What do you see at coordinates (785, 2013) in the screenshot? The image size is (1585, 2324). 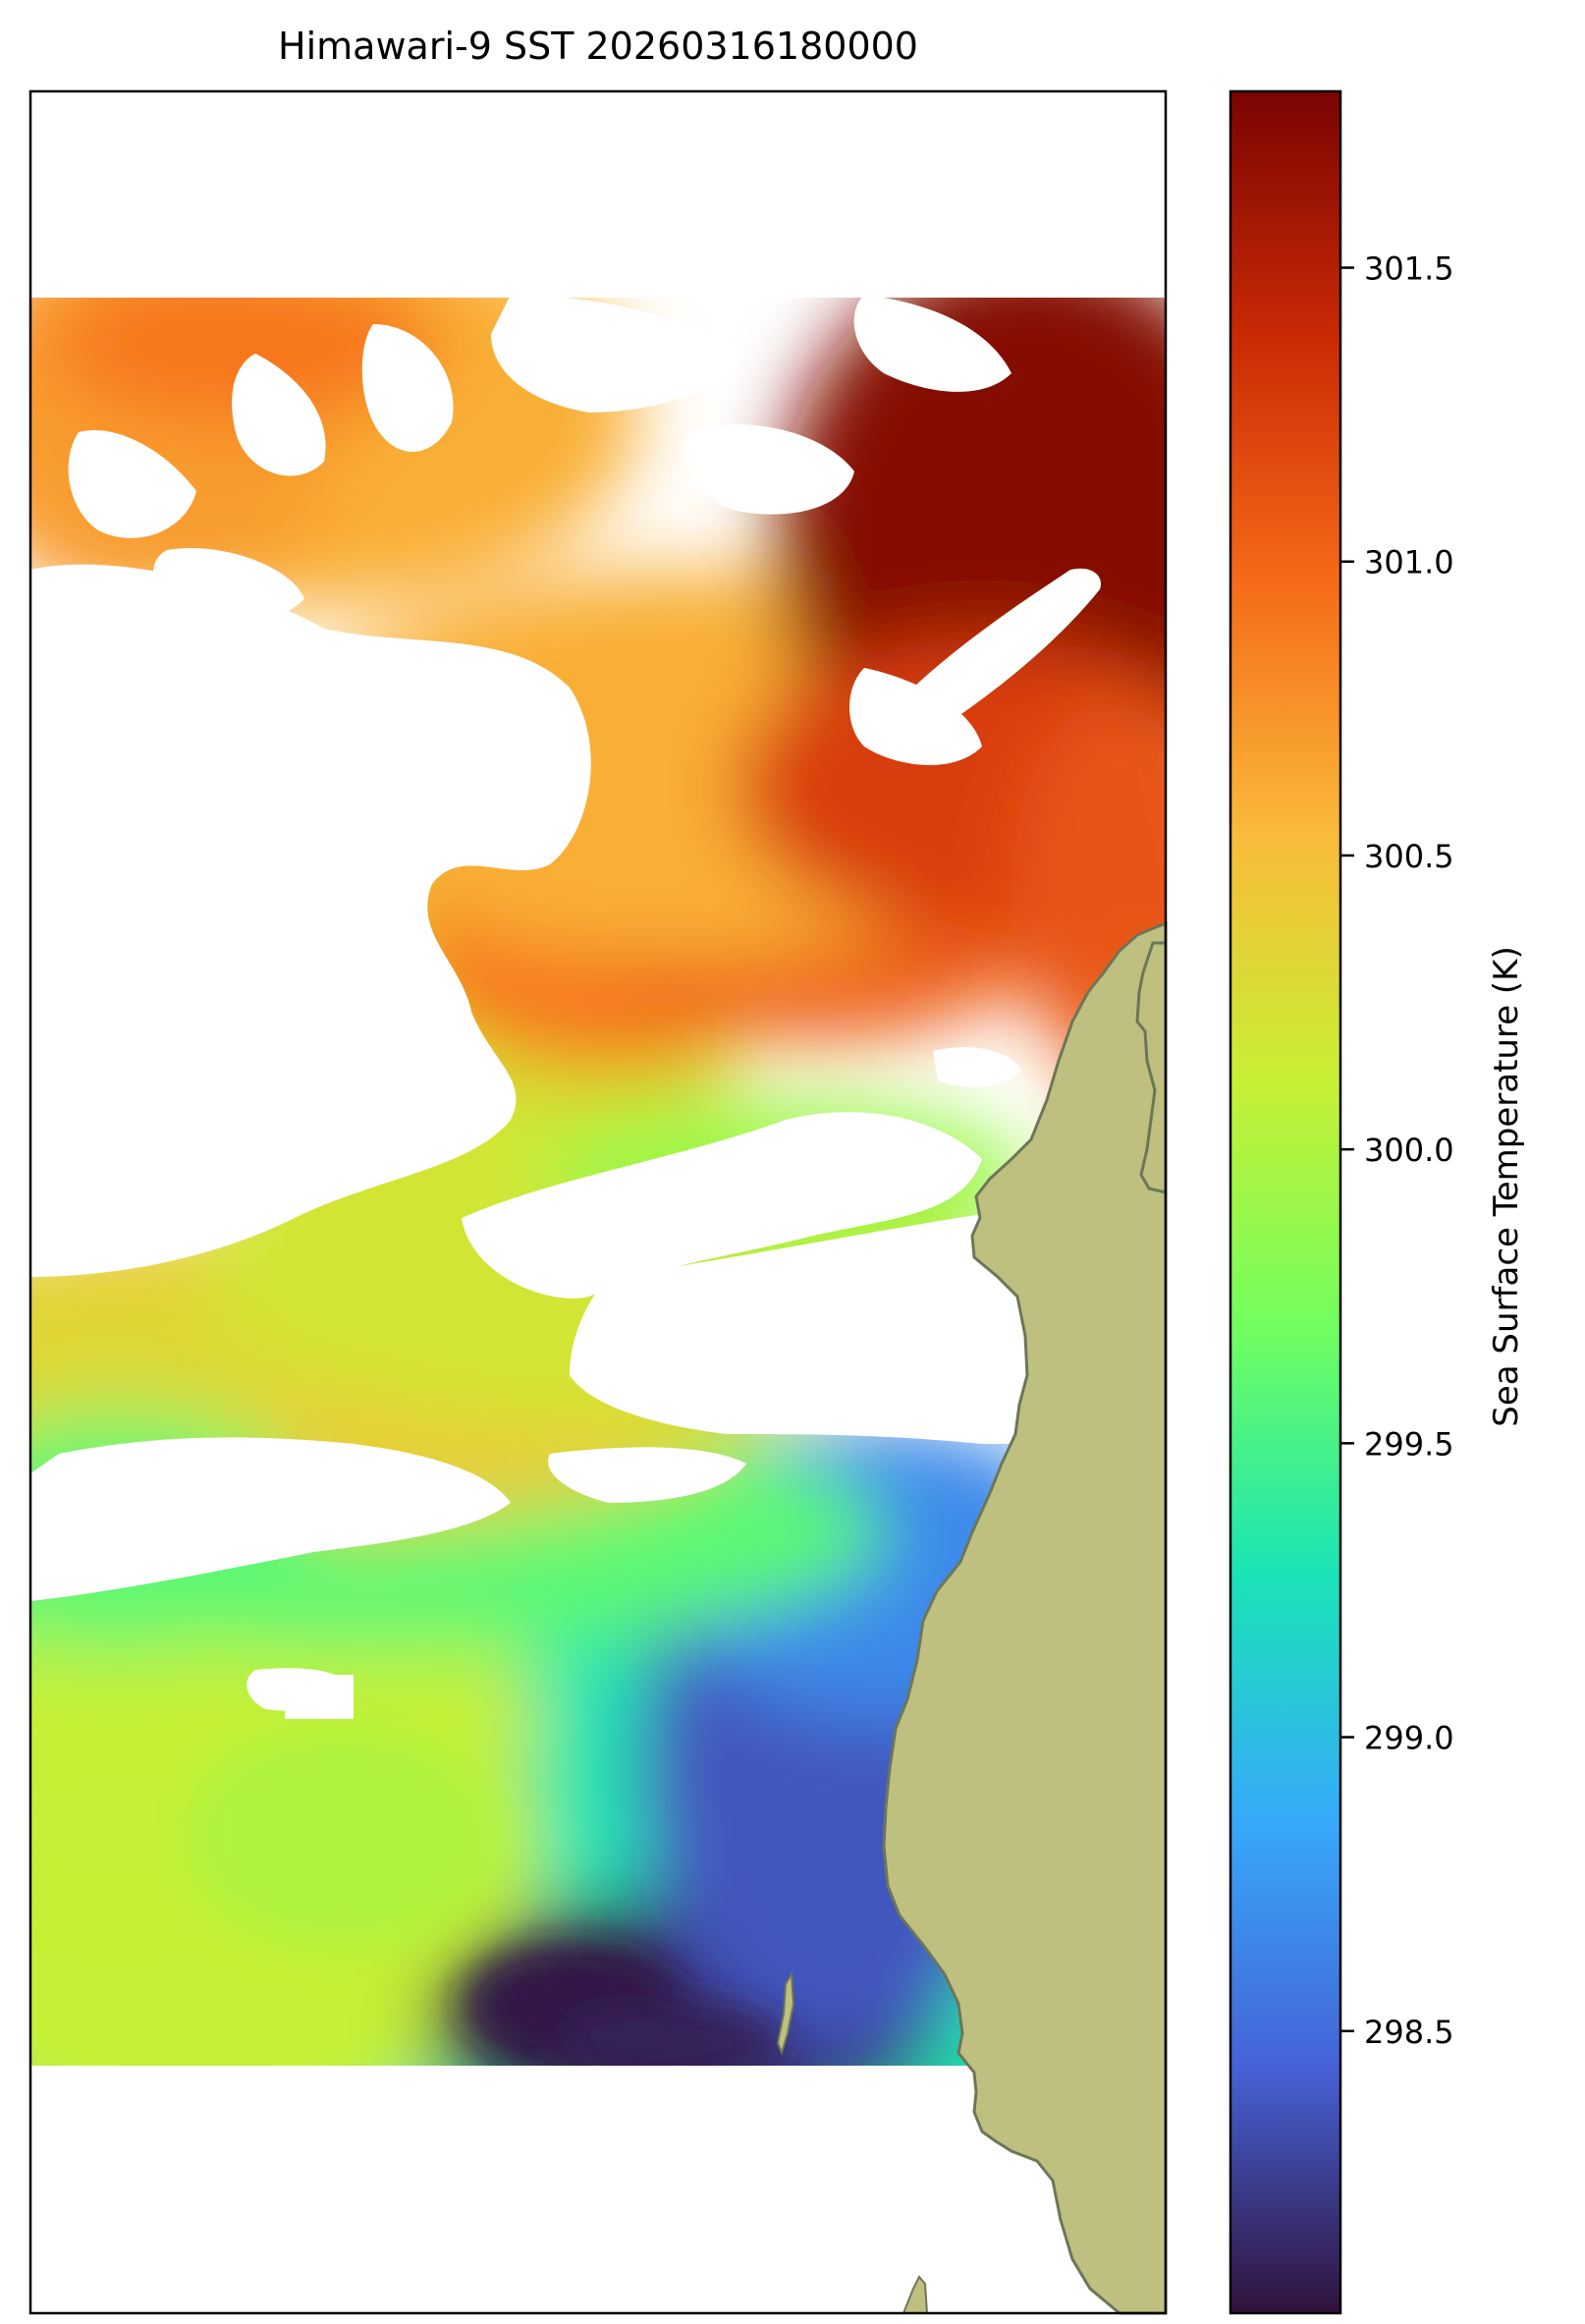 I see `small-island` at bounding box center [785, 2013].